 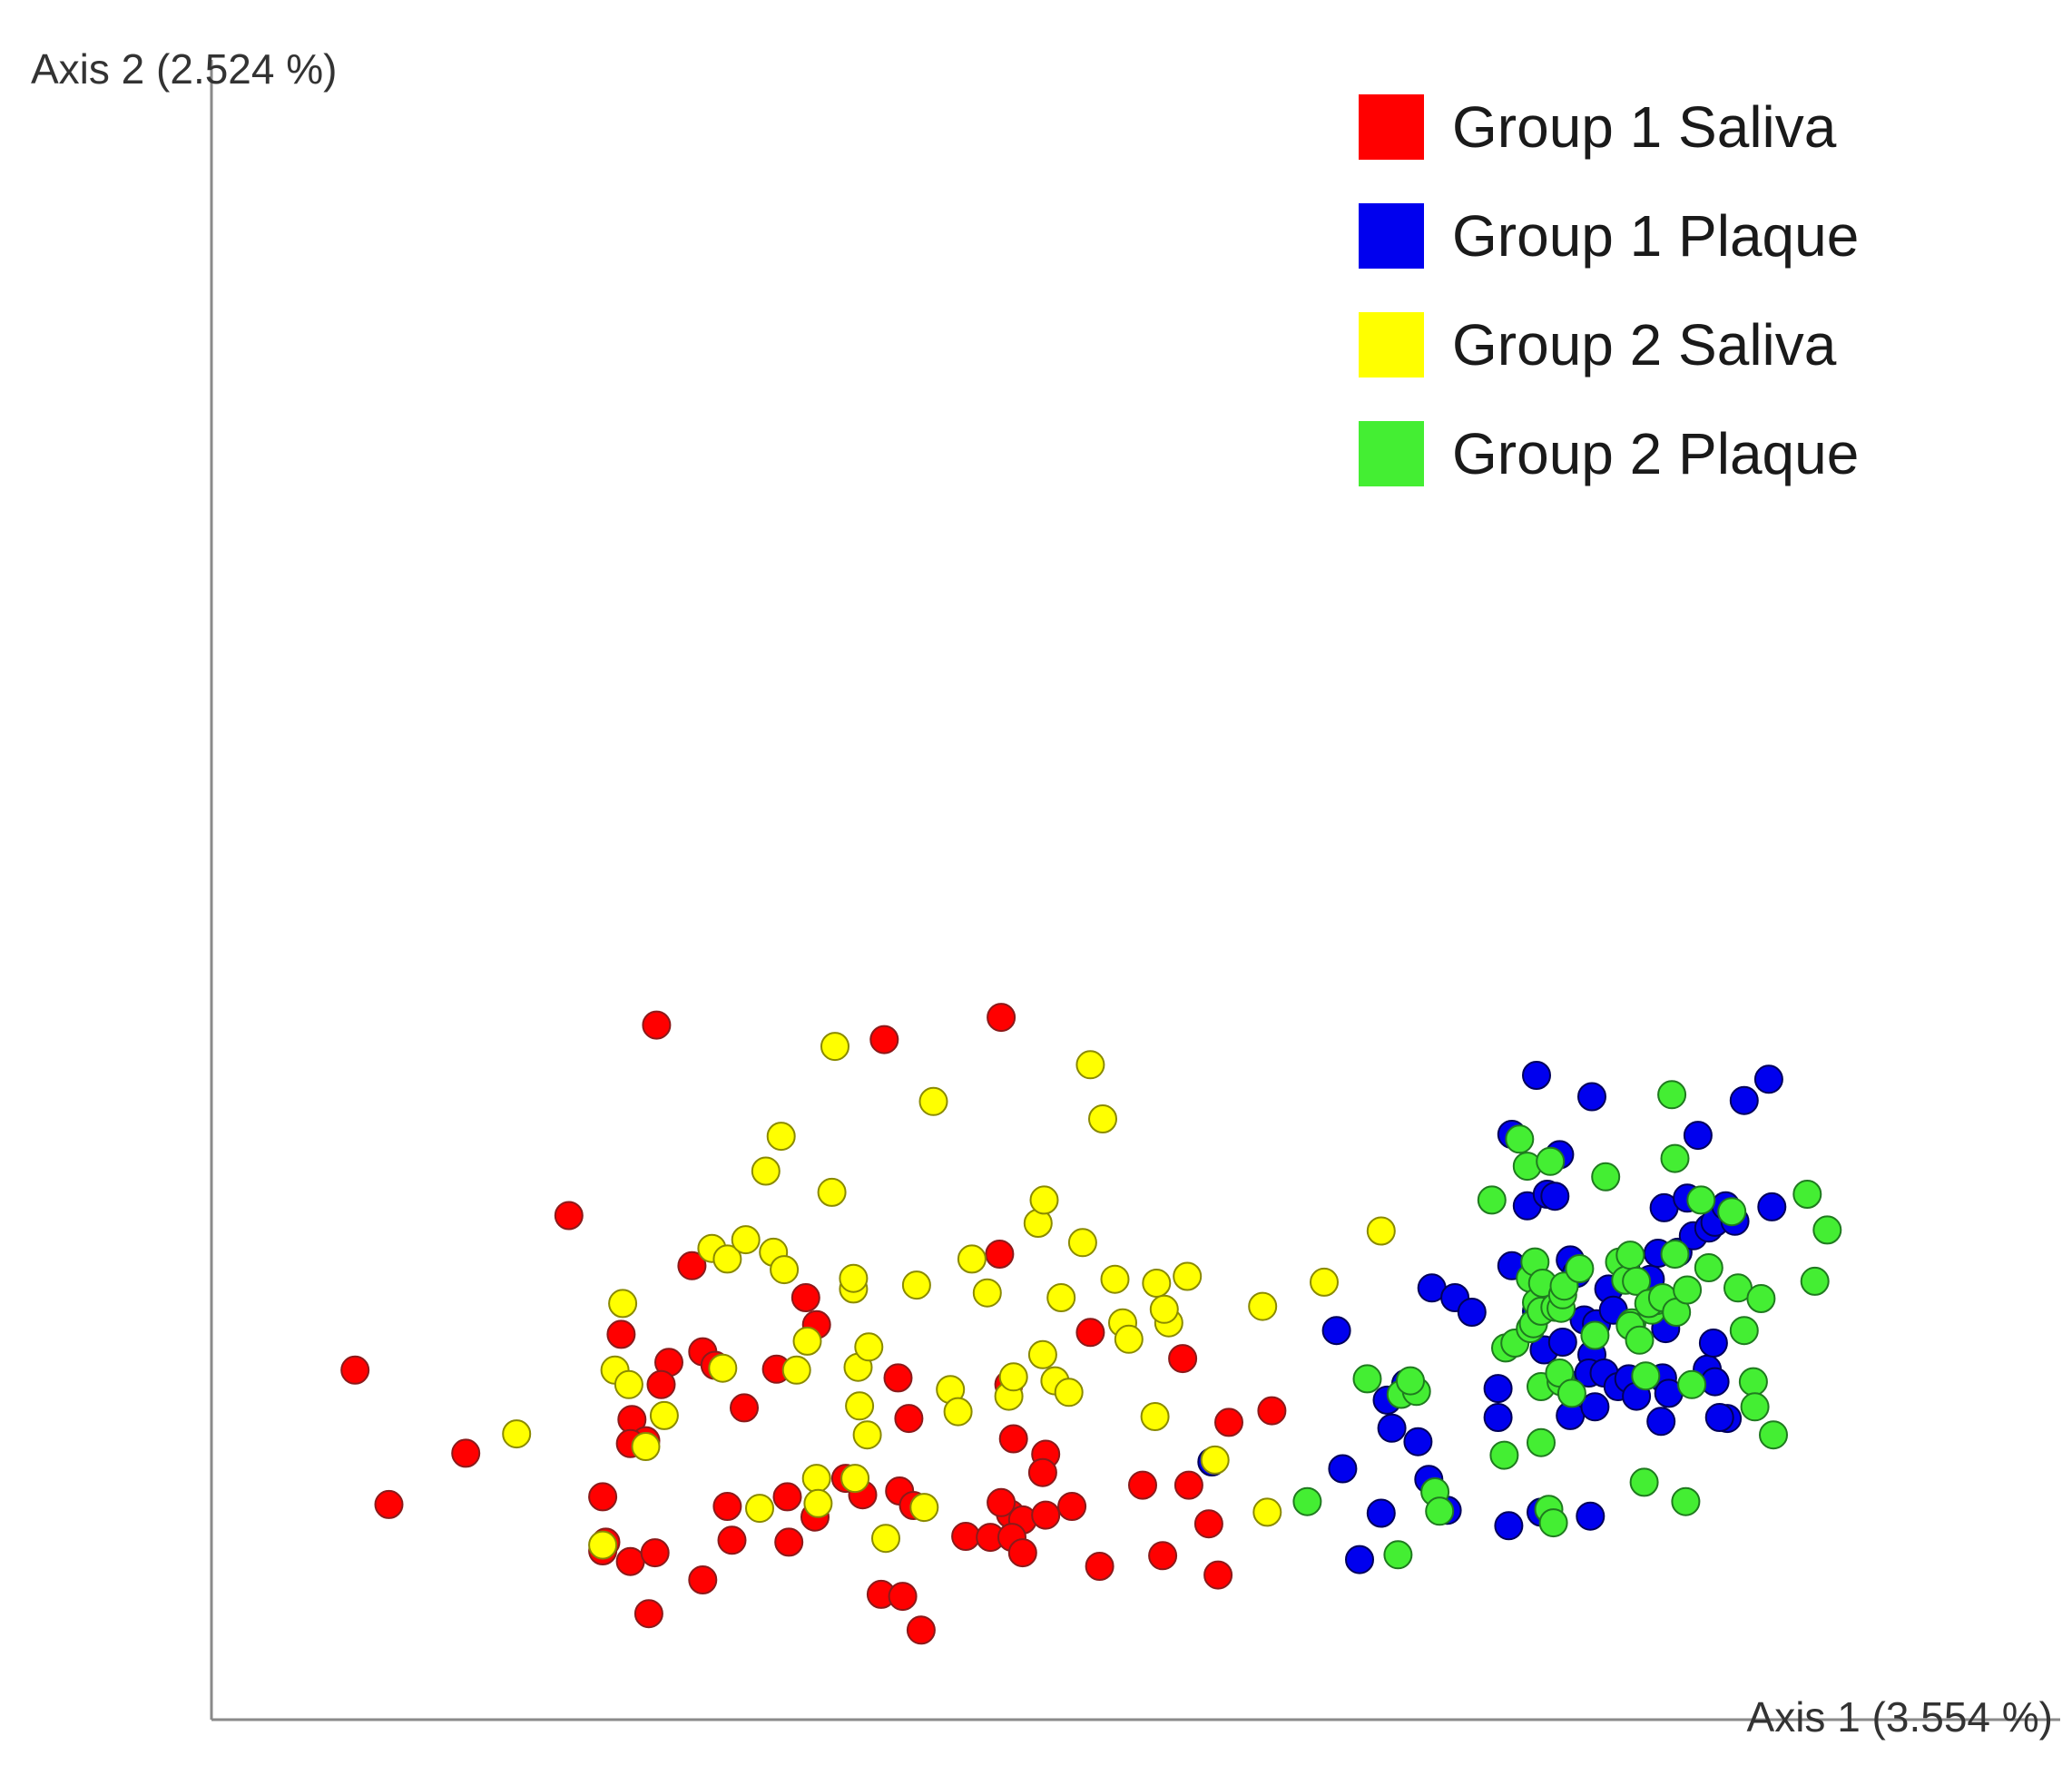 I want to click on y-axis-label: Axis 2 (2.524 %), so click(x=184, y=69).